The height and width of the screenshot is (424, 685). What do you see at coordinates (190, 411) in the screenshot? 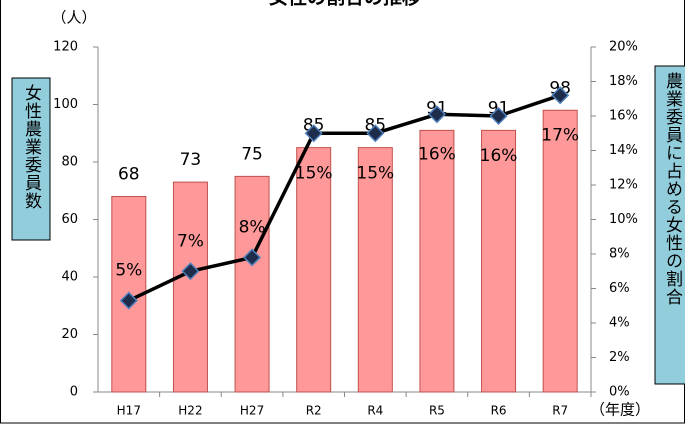
I see `x-tick-label: H22` at bounding box center [190, 411].